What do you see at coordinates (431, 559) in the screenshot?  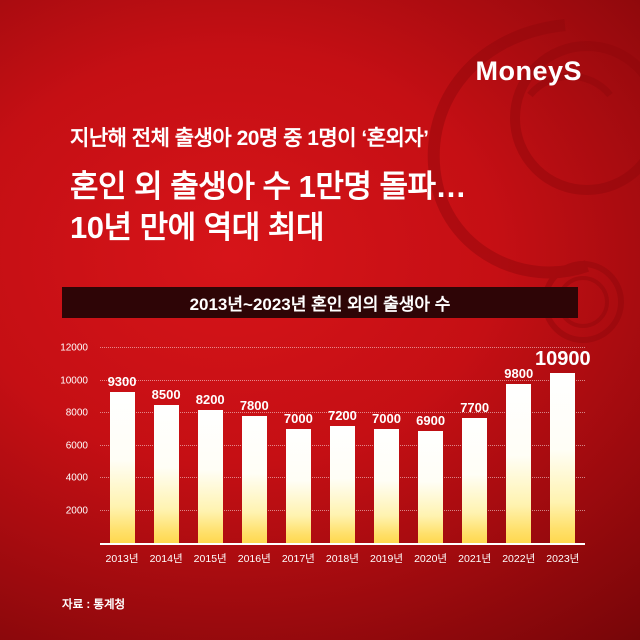 I see `x-axis-label: 2020년` at bounding box center [431, 559].